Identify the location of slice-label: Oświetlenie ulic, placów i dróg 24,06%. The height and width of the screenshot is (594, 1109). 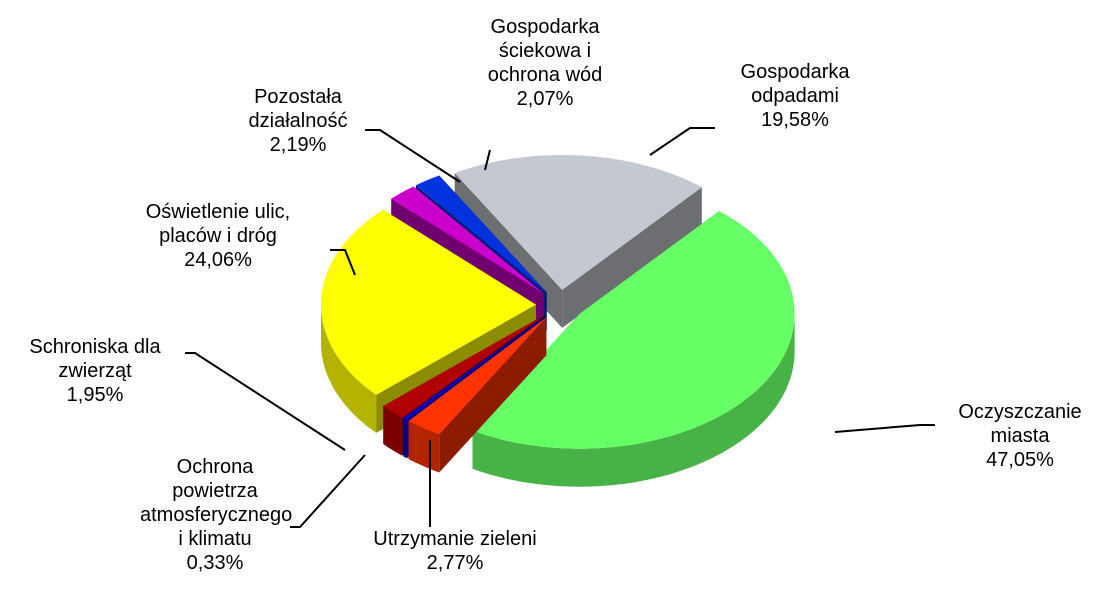
(218, 236).